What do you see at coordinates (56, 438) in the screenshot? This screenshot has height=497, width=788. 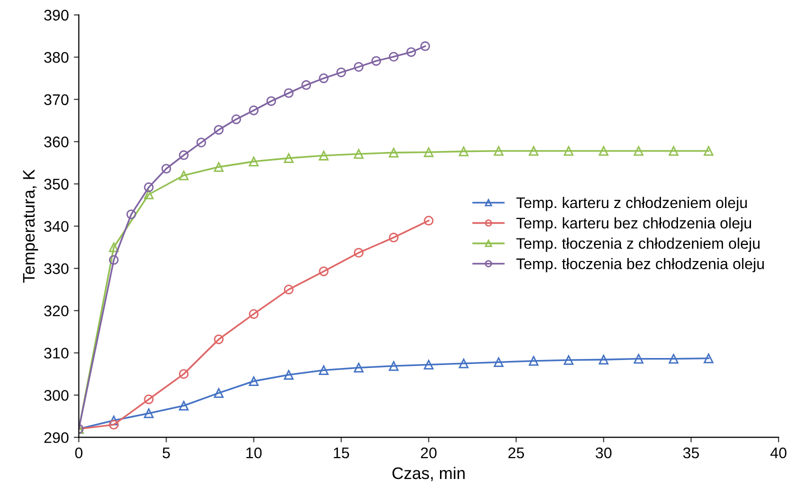 I see `y-tick-label: 290` at bounding box center [56, 438].